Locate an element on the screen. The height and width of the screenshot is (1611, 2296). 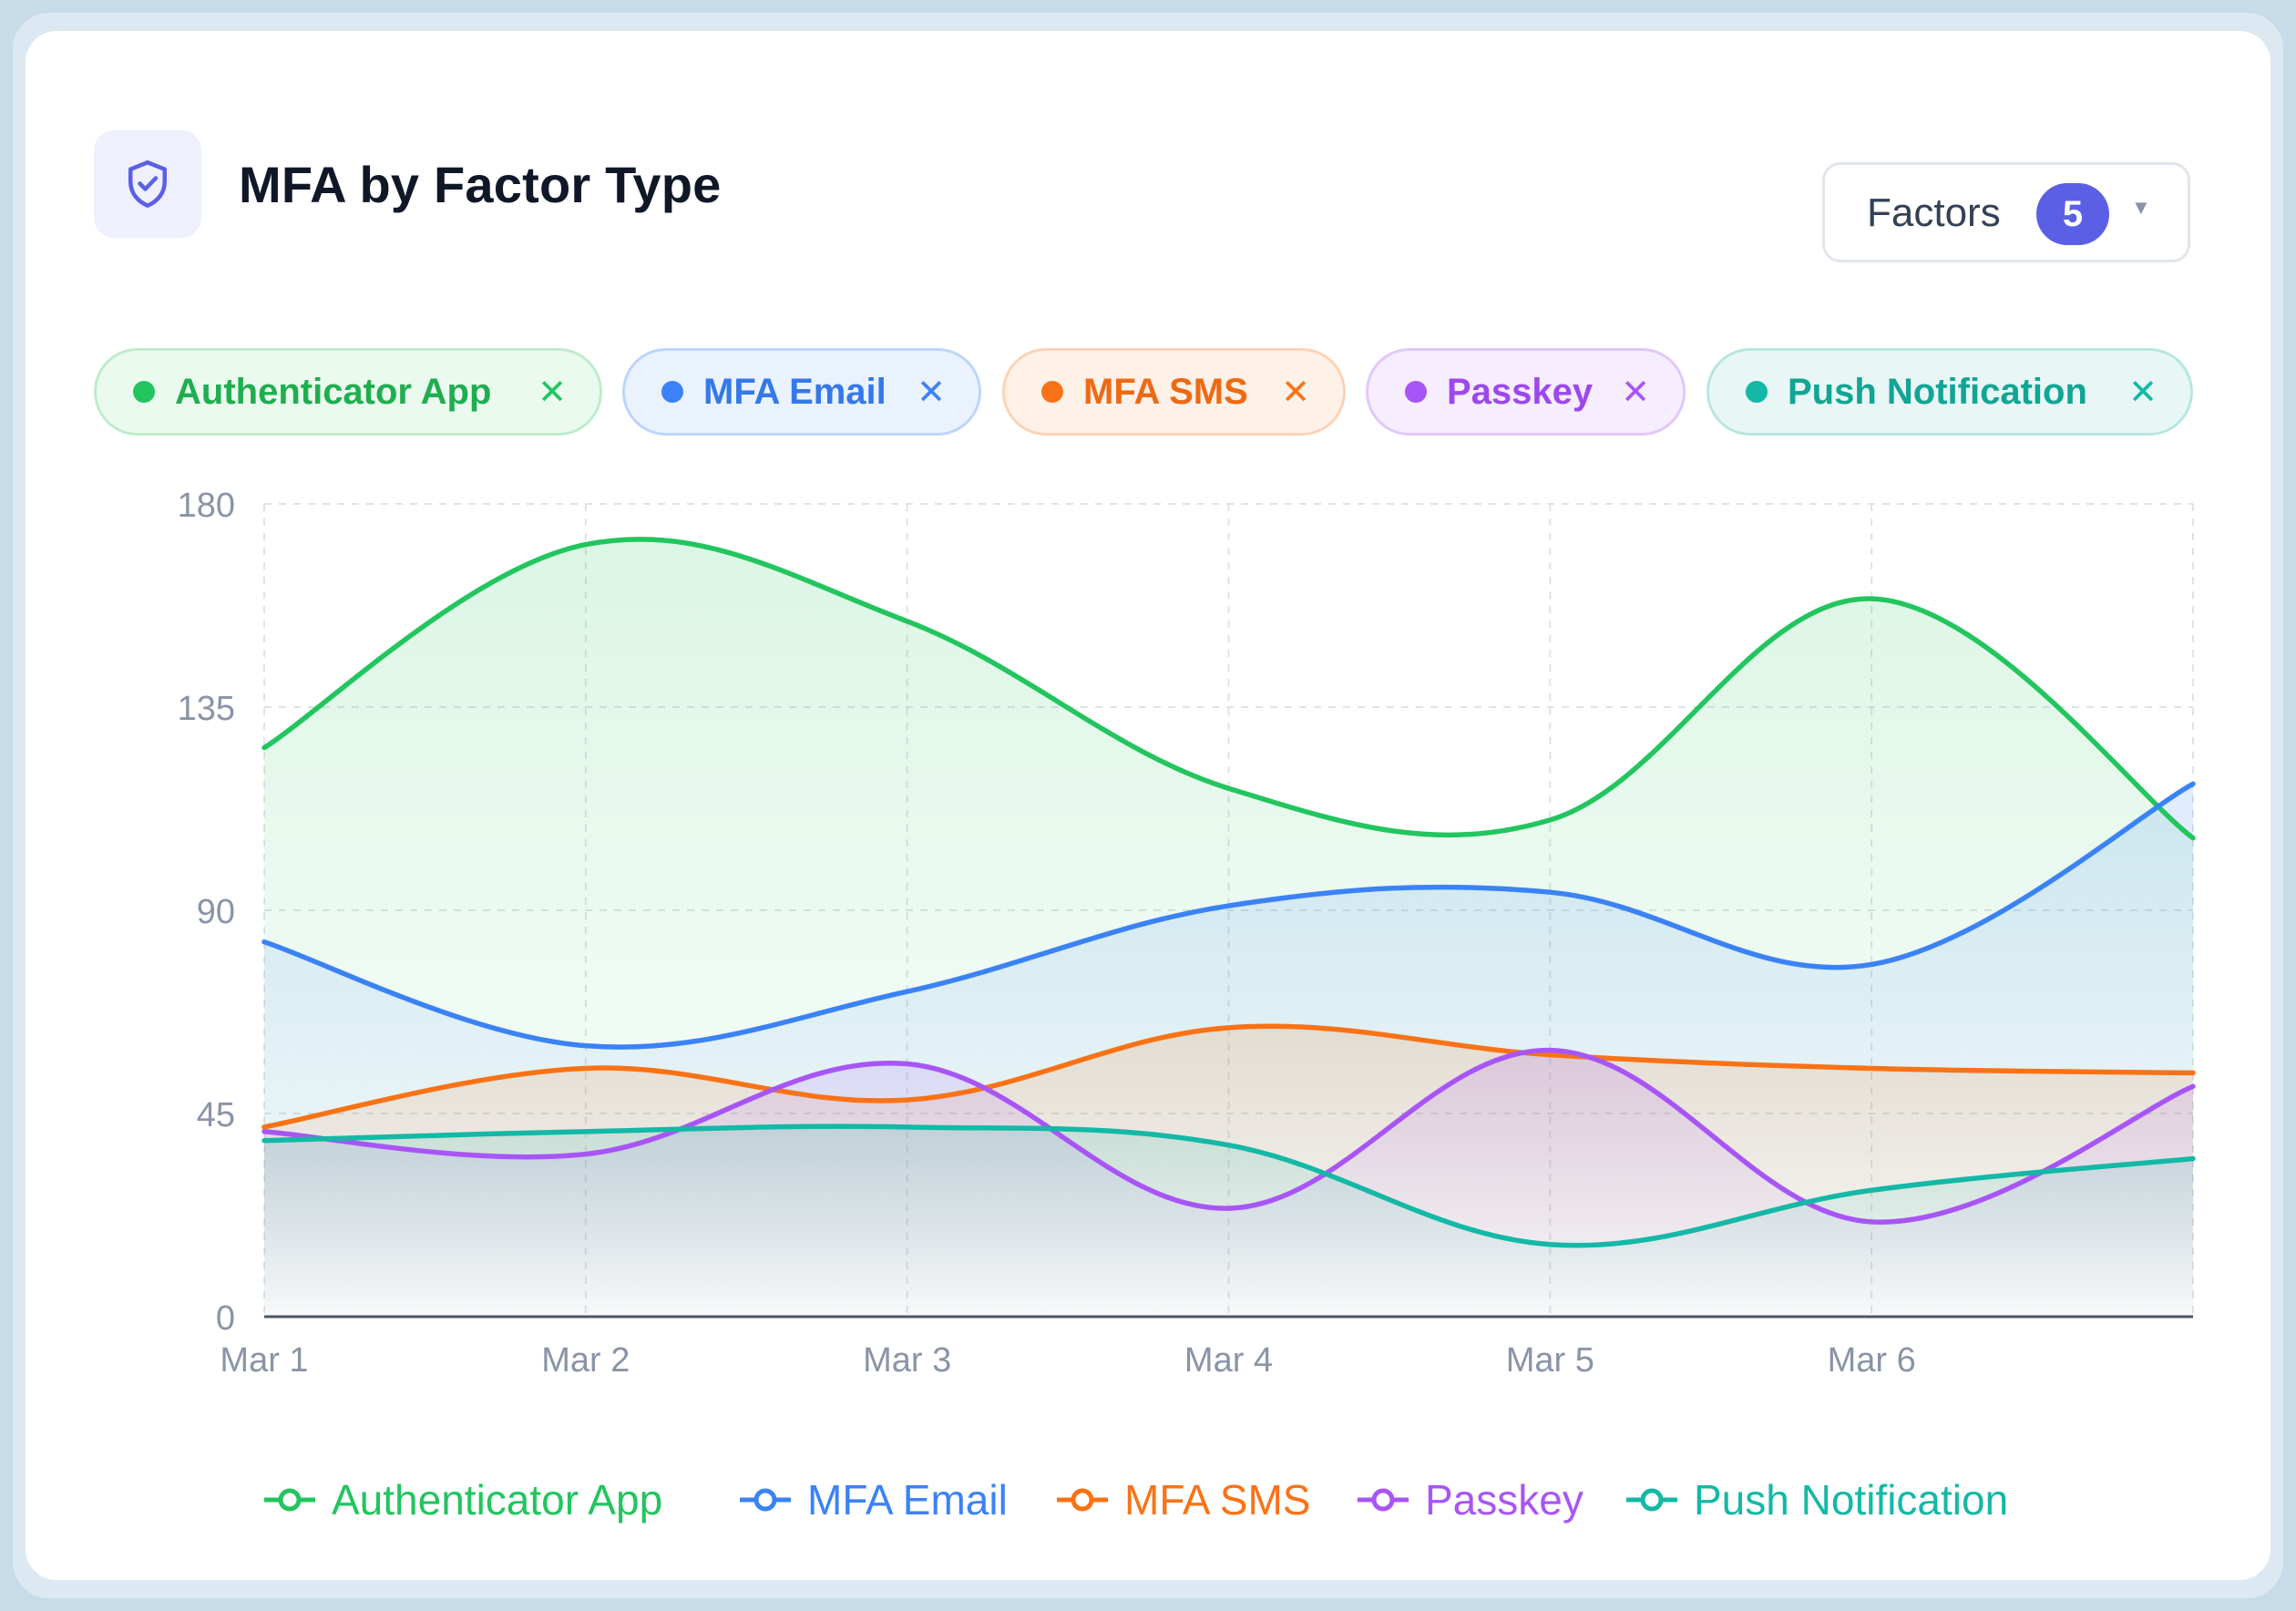
y-tick-label: 90 is located at coordinates (216, 912).